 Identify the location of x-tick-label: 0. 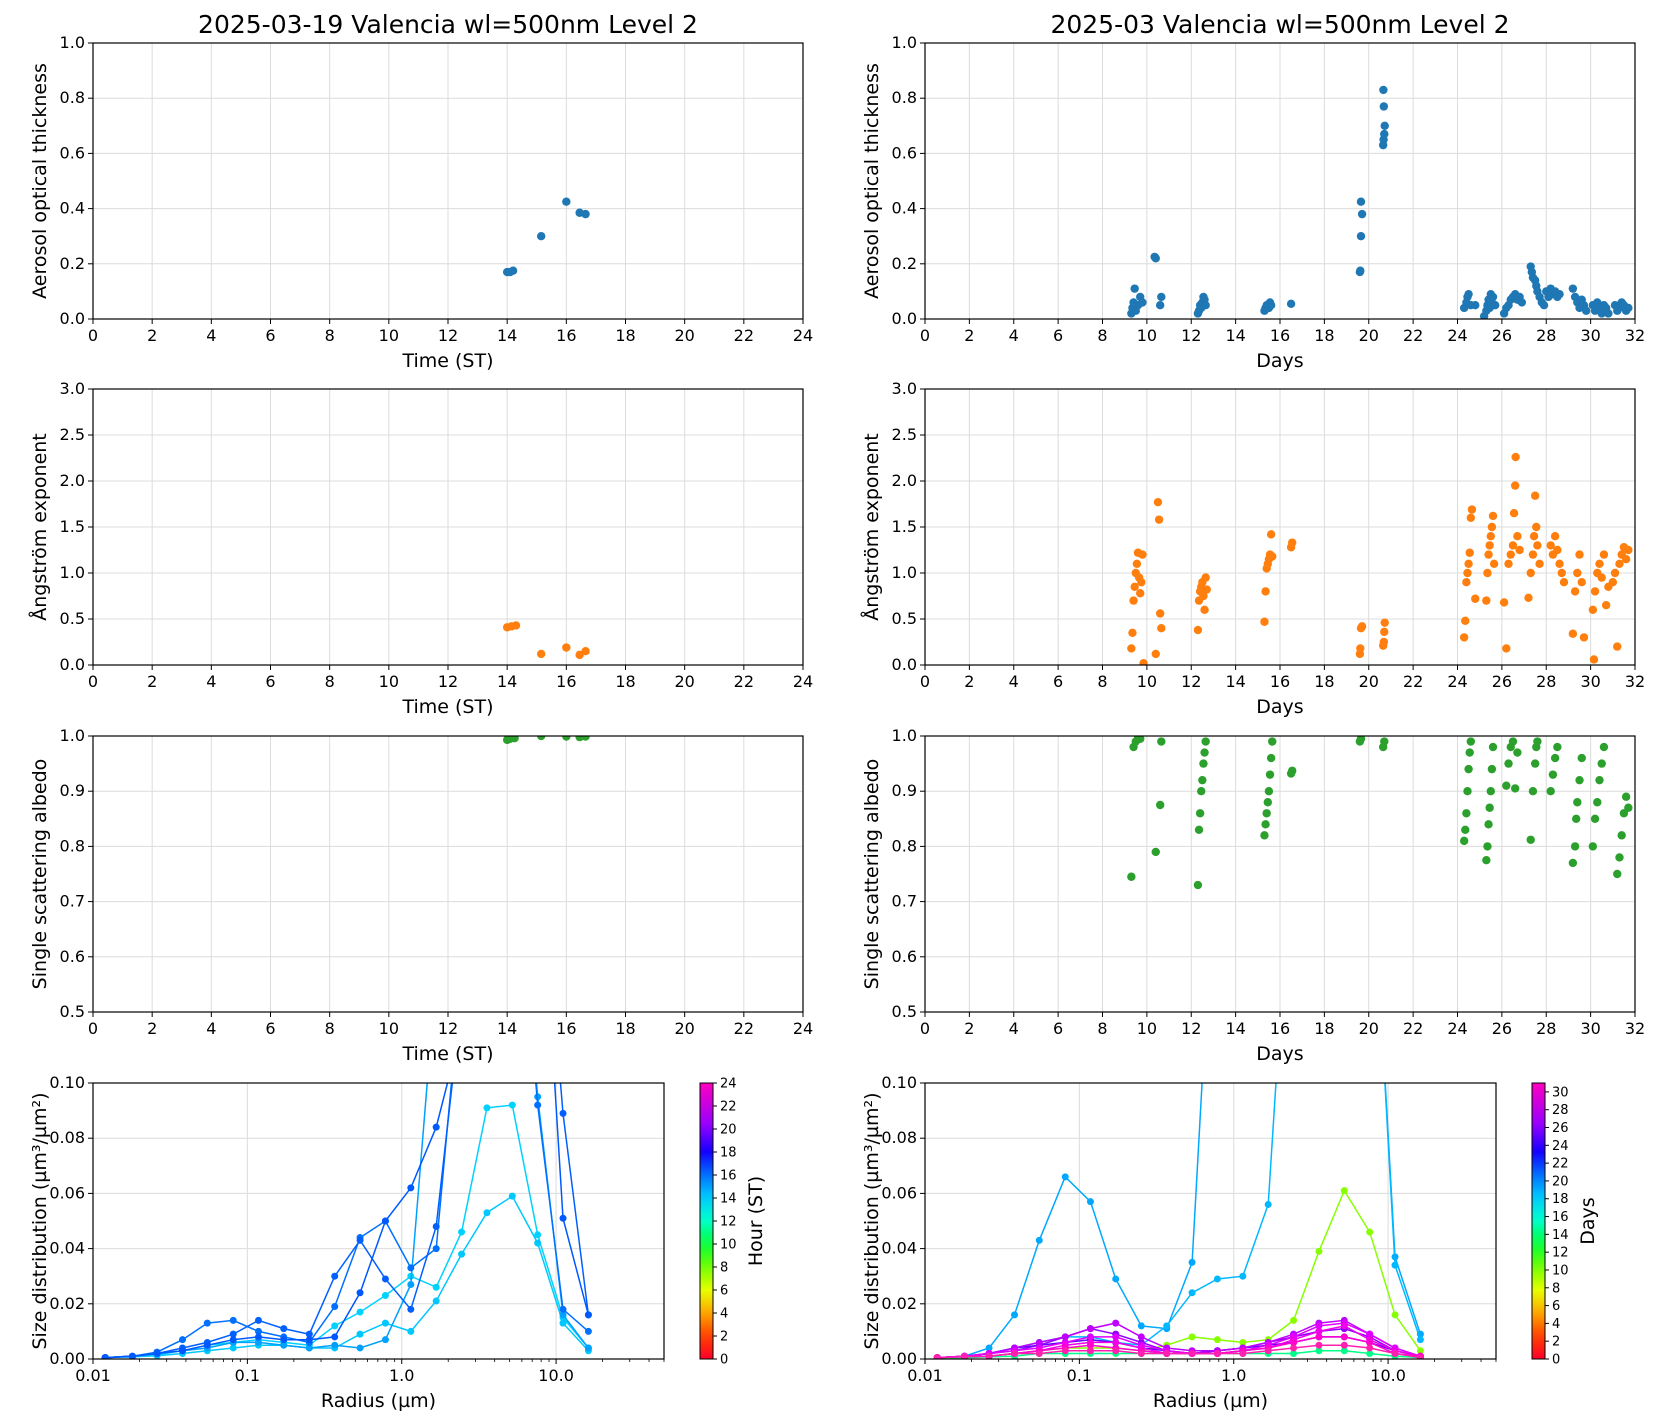
(925, 335).